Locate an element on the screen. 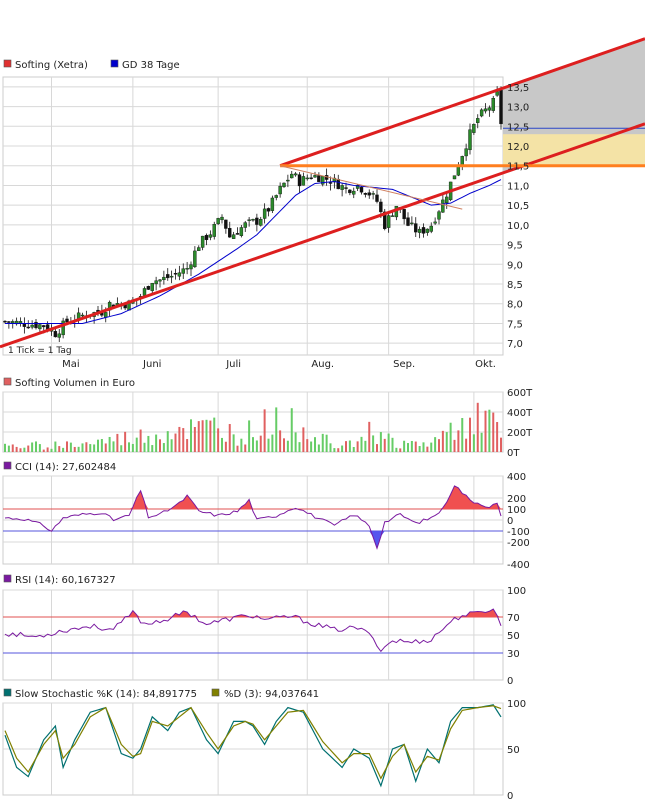 The image size is (645, 802). y-tick-label: 50 is located at coordinates (513, 636).